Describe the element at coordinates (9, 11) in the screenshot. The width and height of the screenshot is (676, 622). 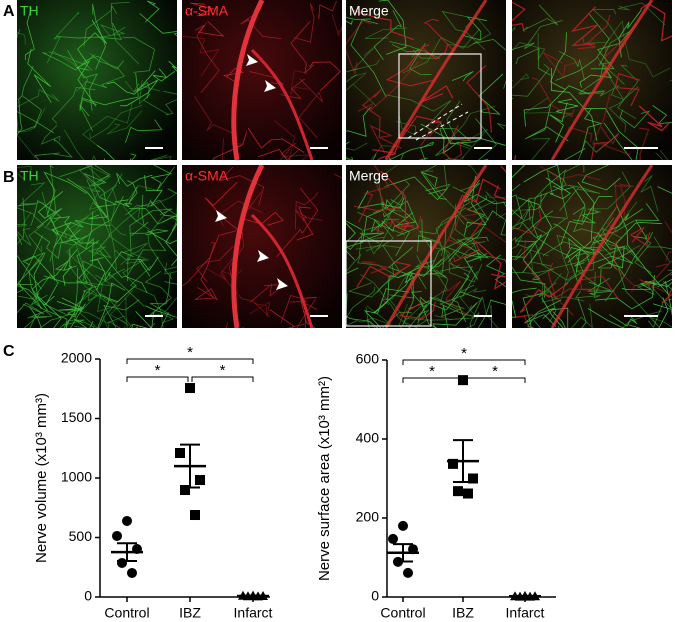
I see `panel-letter: A` at that location.